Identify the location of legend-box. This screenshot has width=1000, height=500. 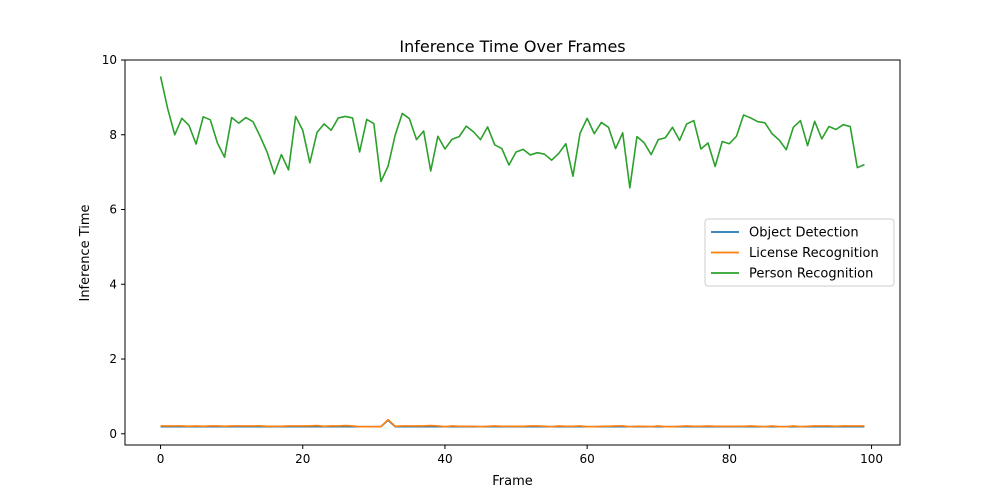
(799, 252).